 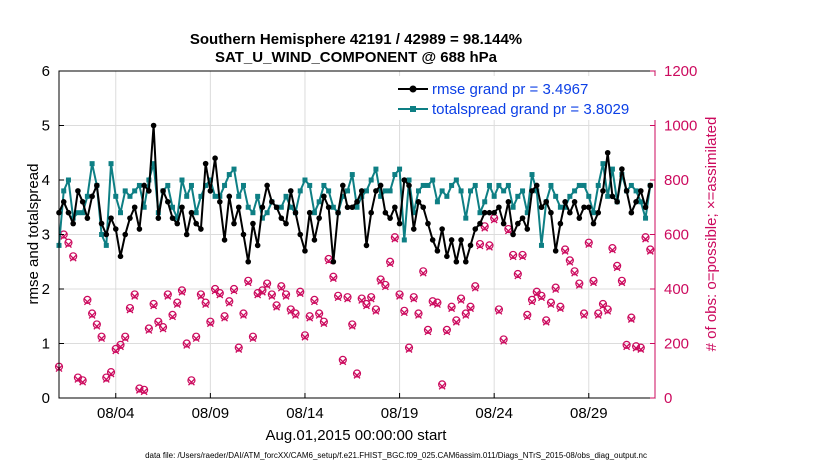 What do you see at coordinates (680, 71) in the screenshot?
I see `y2-tick-label: 1200` at bounding box center [680, 71].